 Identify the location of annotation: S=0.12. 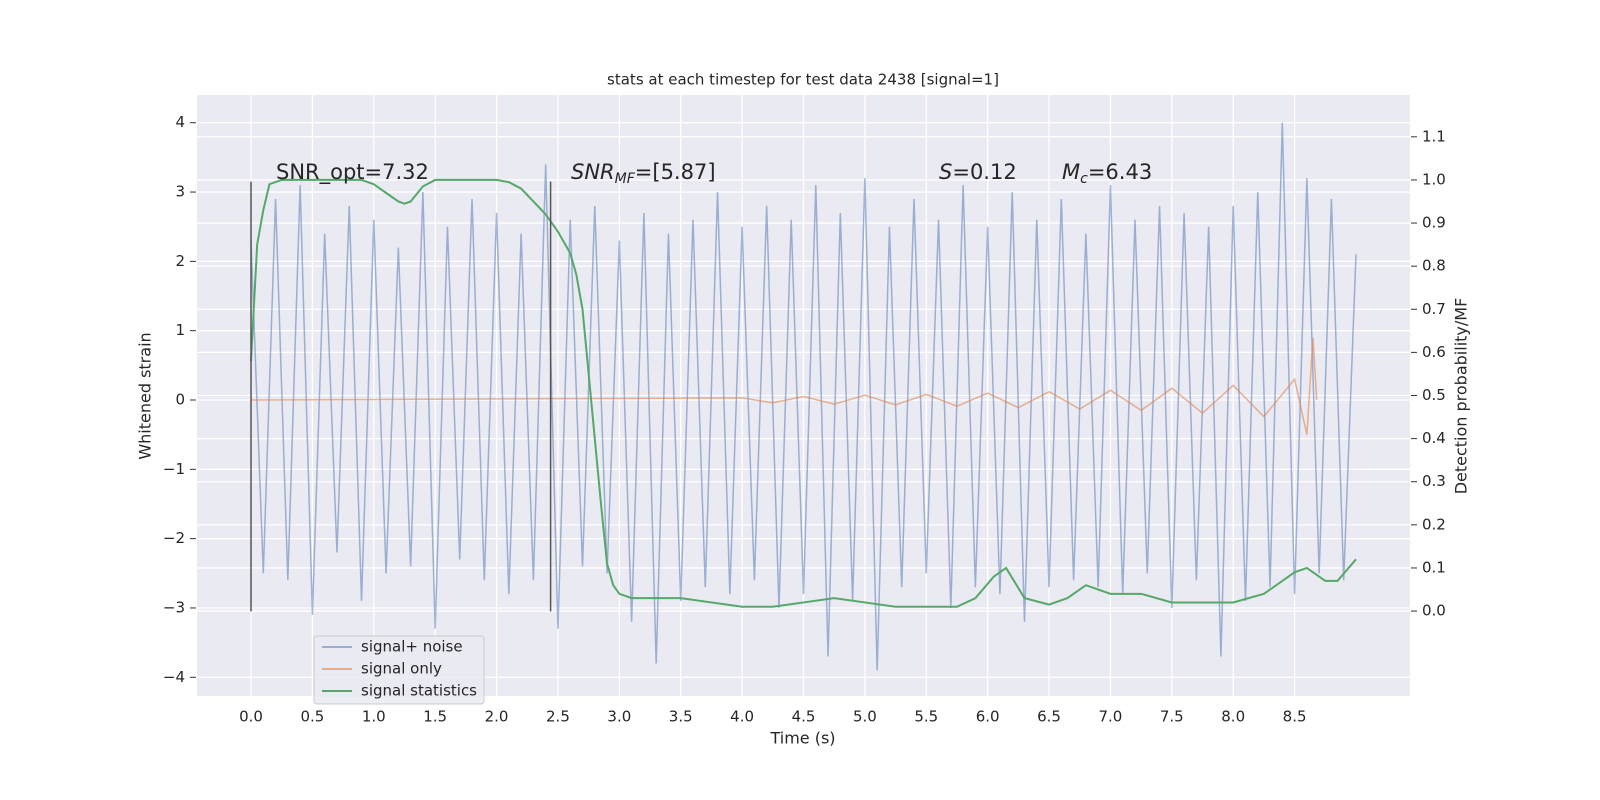
(978, 172).